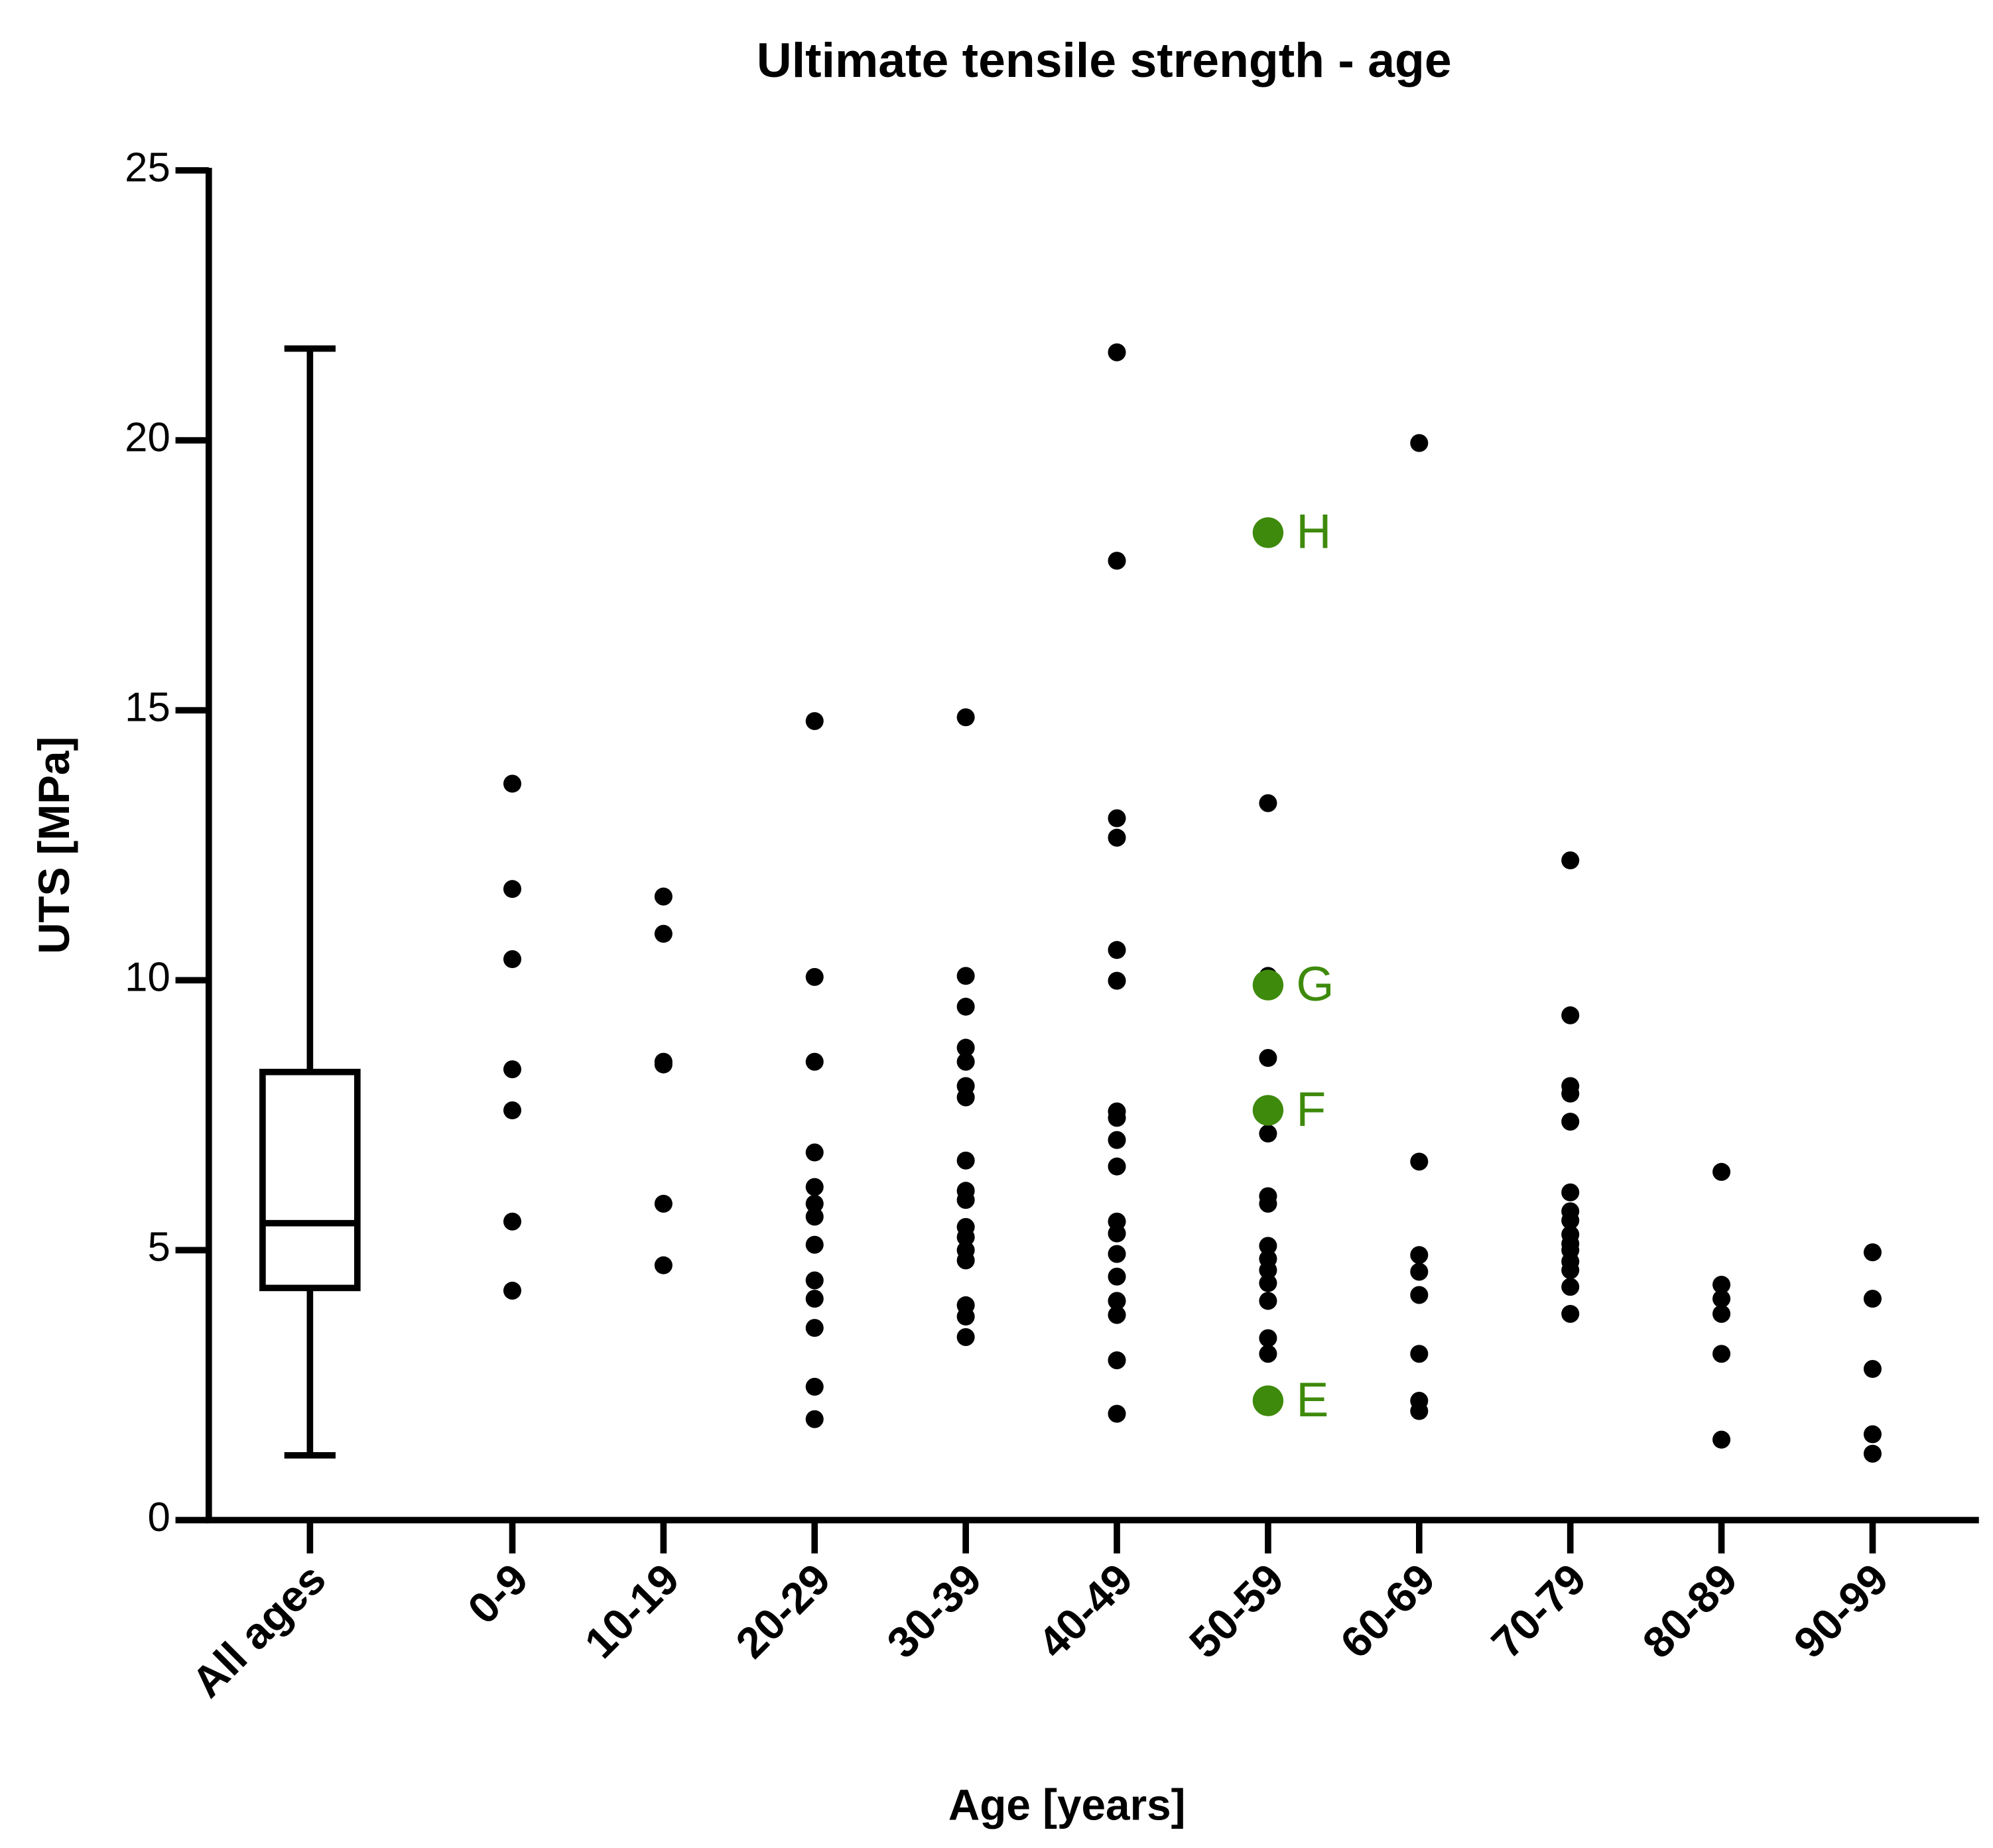 The height and width of the screenshot is (1848, 1993). I want to click on x-tick-label: 70-79, so click(1538, 1610).